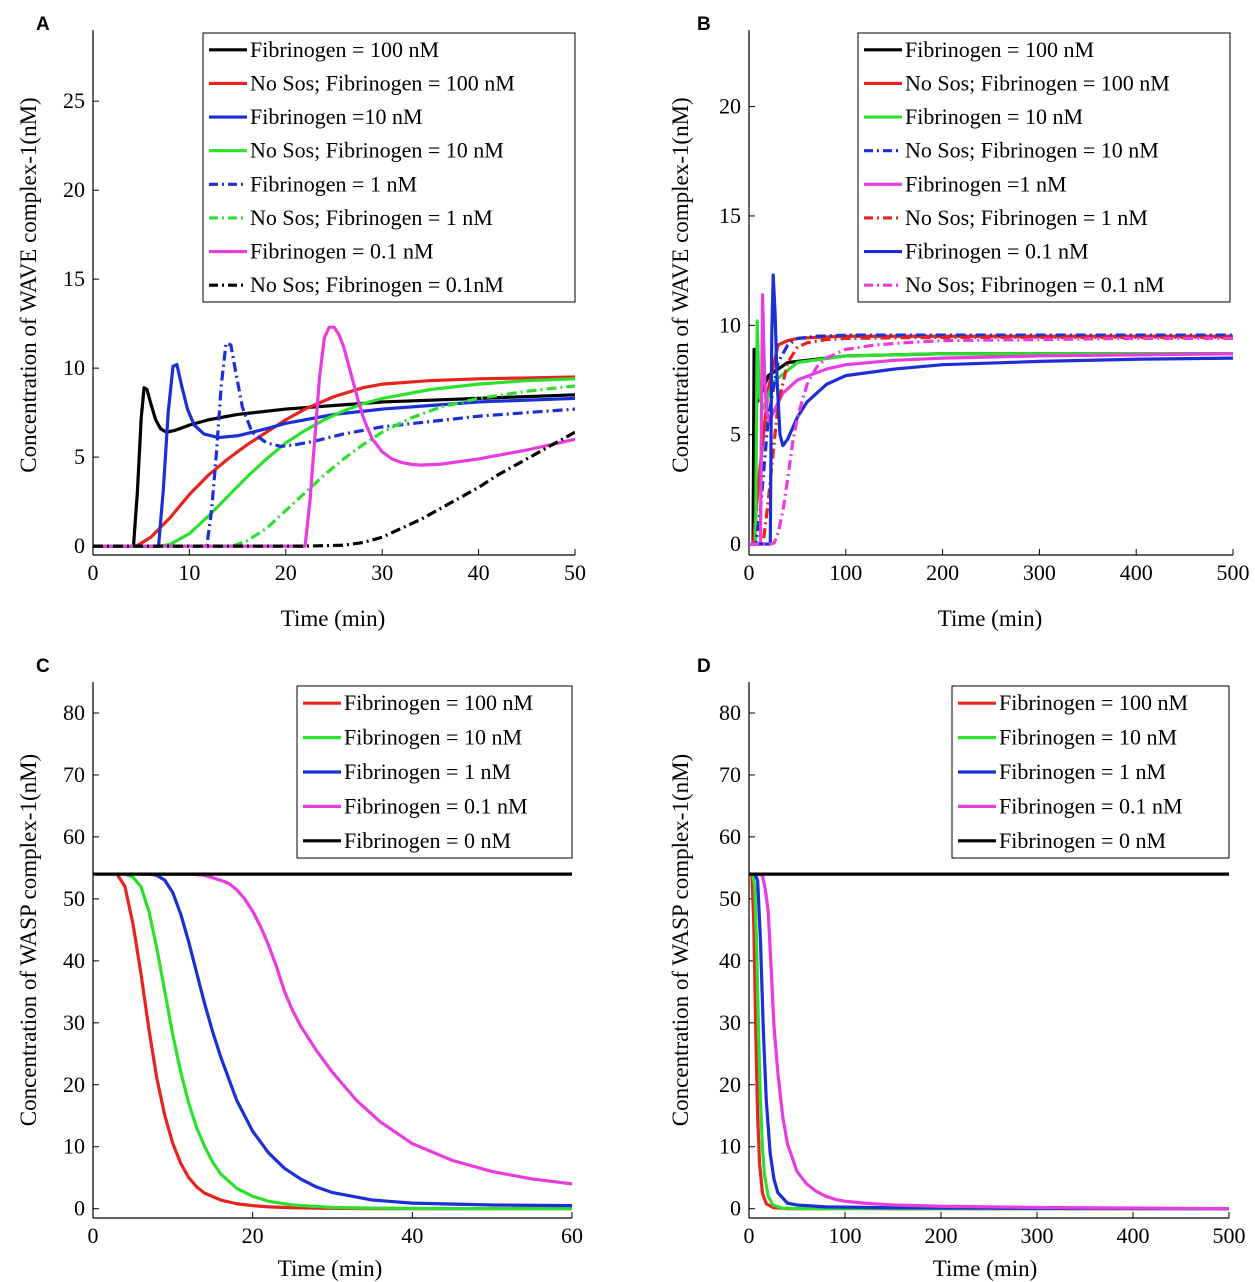  Describe the element at coordinates (377, 284) in the screenshot. I see `legend-label: No Sos; Fibrinogen = 0.1nM` at that location.